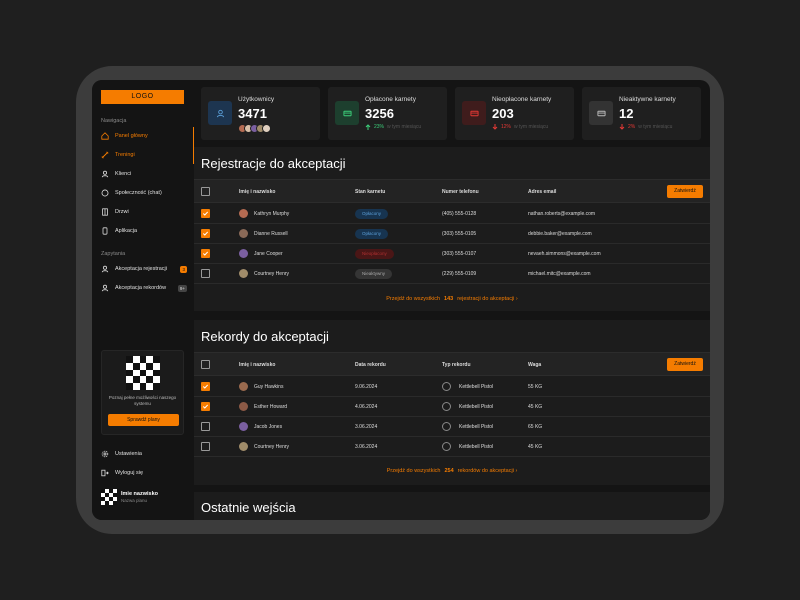 This screenshot has width=800, height=600. I want to click on column-header: Typ rekordu, so click(456, 365).